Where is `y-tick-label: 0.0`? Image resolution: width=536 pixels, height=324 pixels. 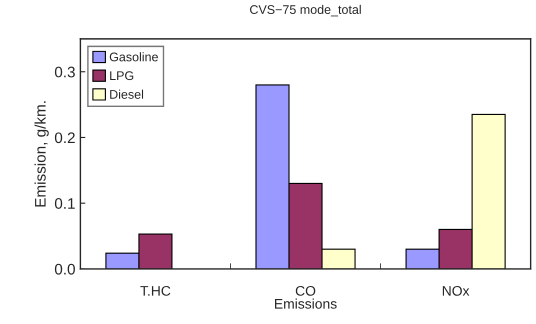 y-tick-label: 0.0 is located at coordinates (64, 269).